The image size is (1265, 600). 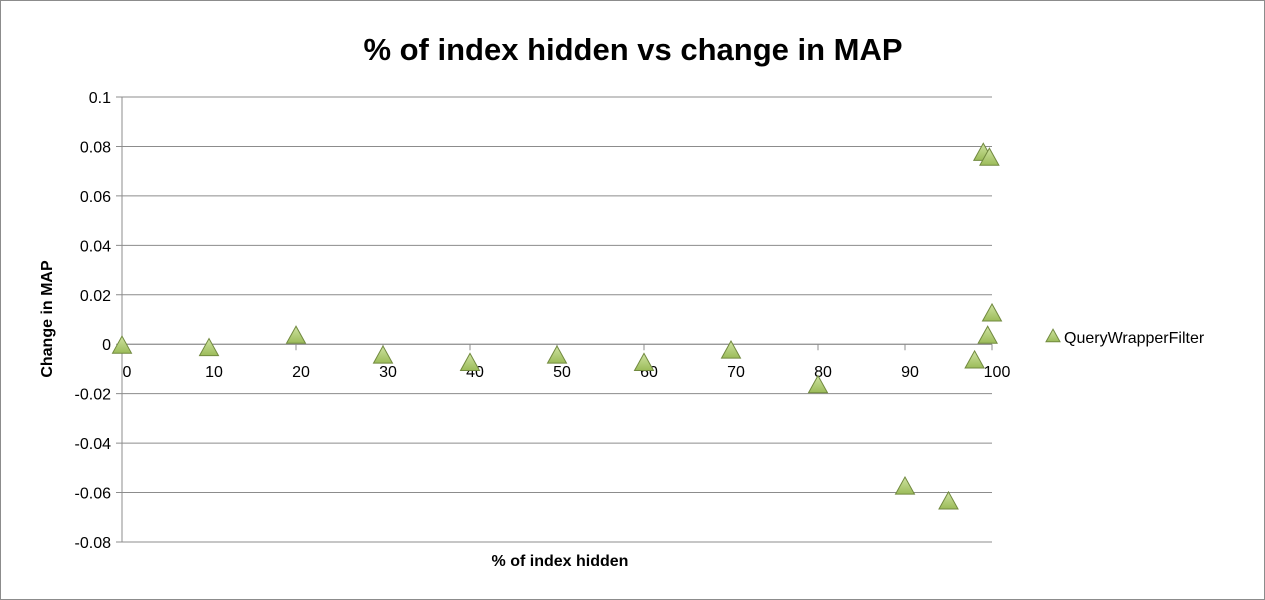 I want to click on y-tick-label: -0.04, so click(x=93, y=444).